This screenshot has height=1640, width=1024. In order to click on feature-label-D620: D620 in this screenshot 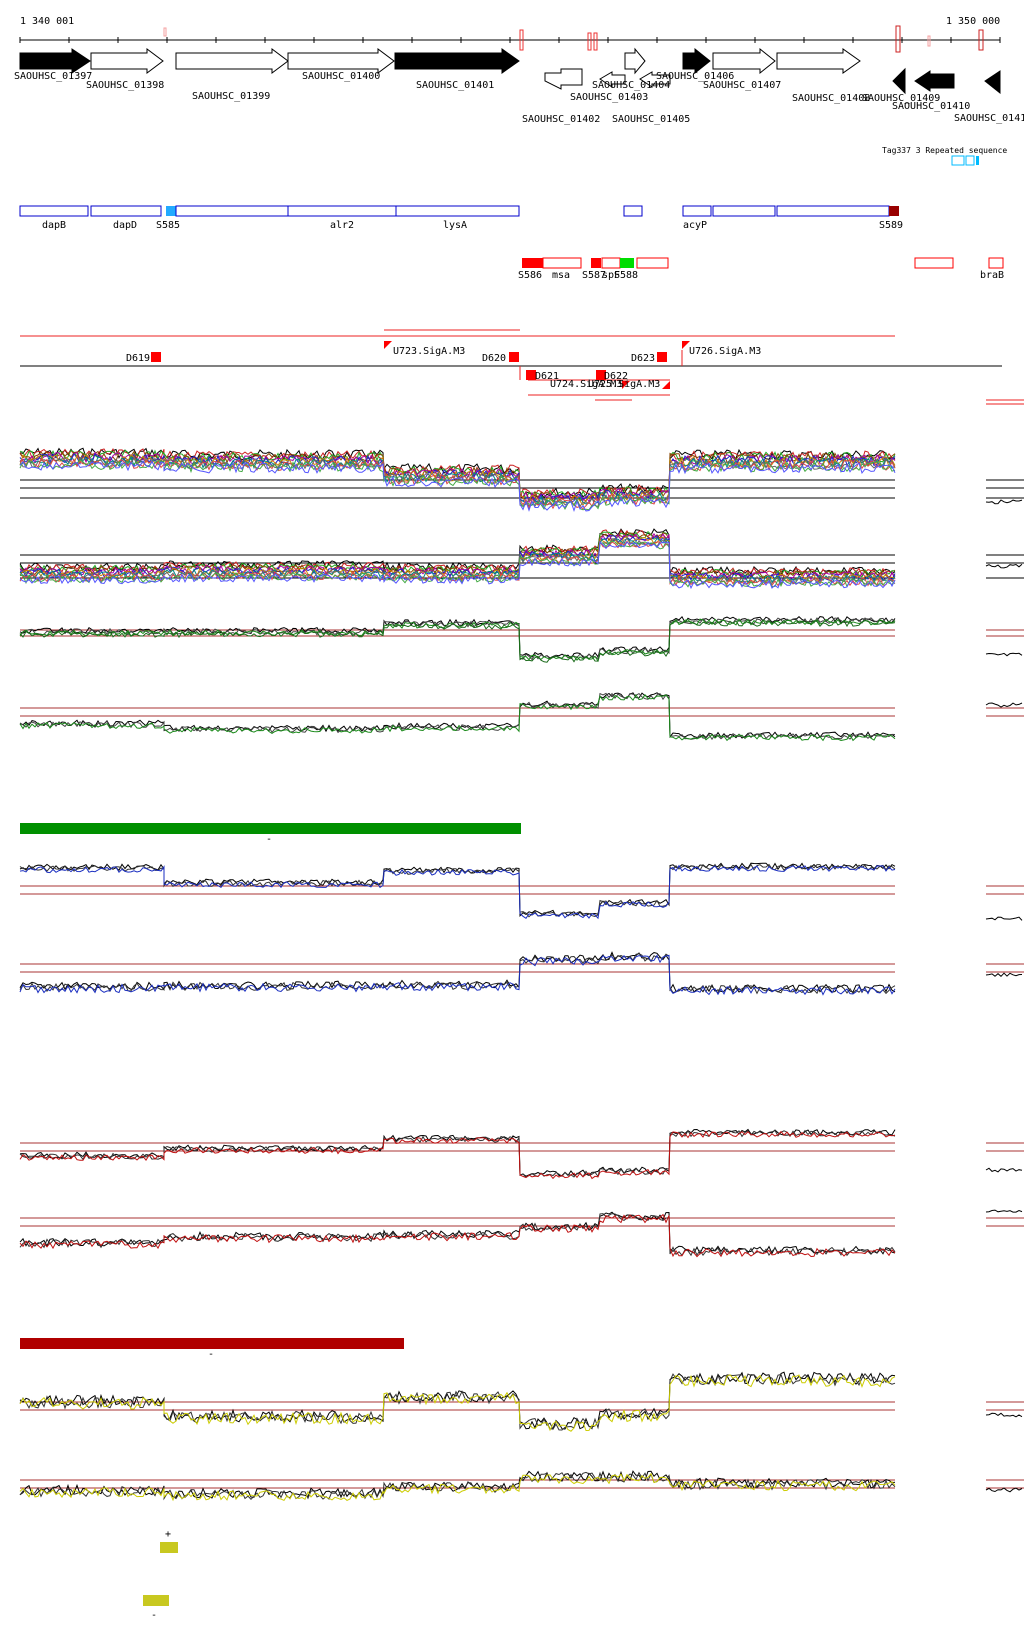, I will do `click(494, 358)`.